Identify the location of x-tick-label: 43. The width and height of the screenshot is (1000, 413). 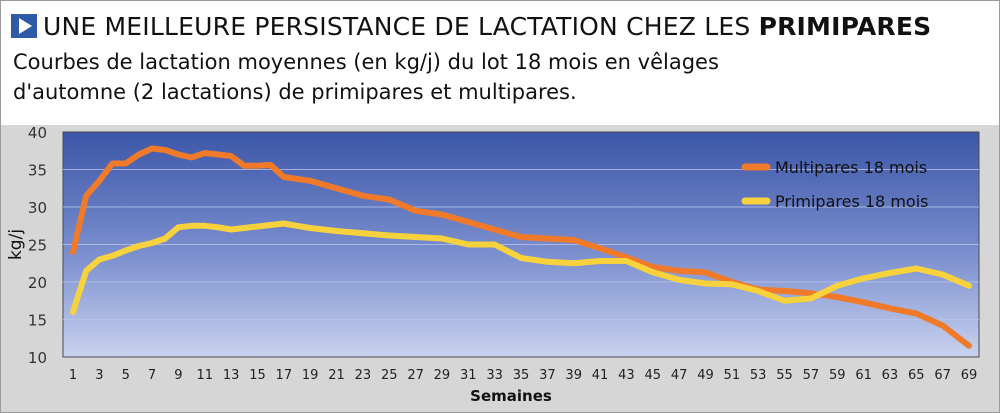
(626, 375).